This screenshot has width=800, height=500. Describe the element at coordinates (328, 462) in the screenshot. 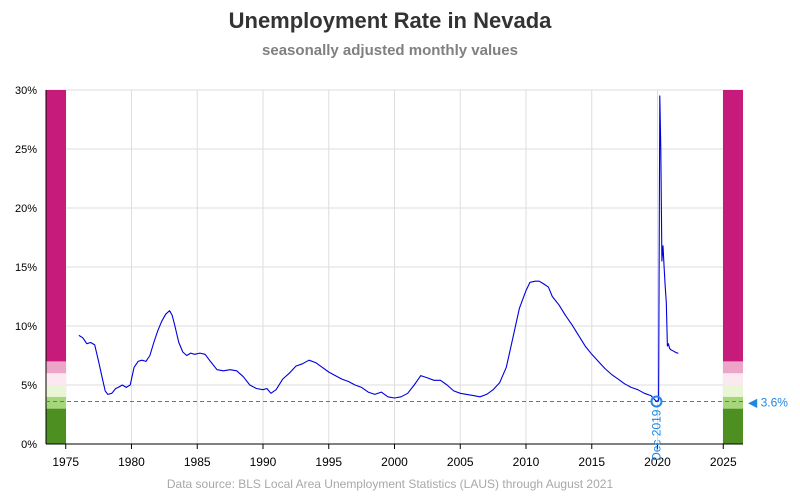

I see `x-tick-label: 1995` at that location.